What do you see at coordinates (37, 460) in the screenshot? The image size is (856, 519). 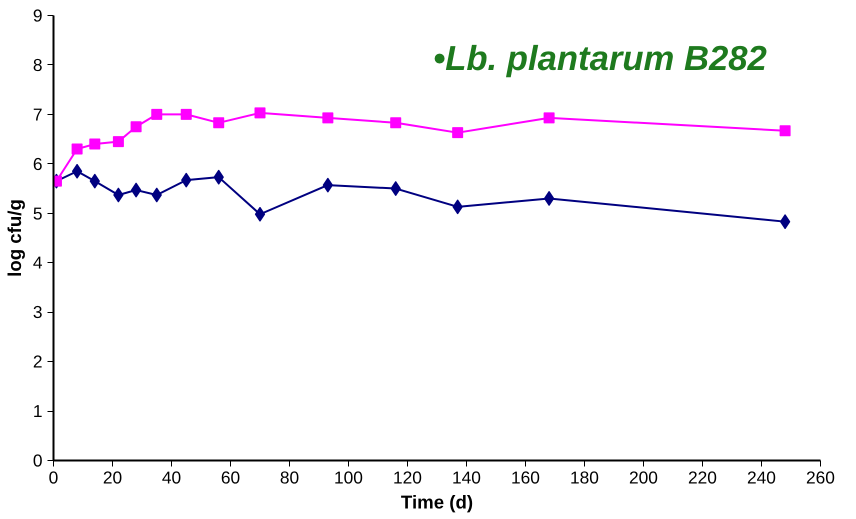 I see `y-tick-label: 0` at bounding box center [37, 460].